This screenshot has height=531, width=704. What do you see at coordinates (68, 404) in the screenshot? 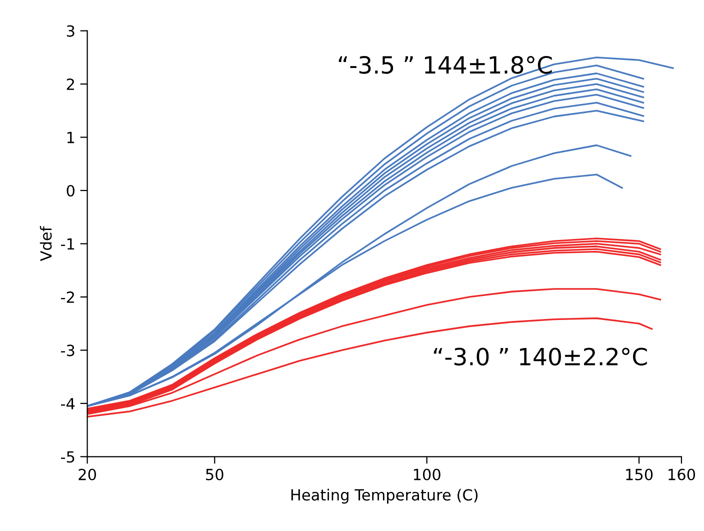
I see `y-tick-label: -4` at bounding box center [68, 404].